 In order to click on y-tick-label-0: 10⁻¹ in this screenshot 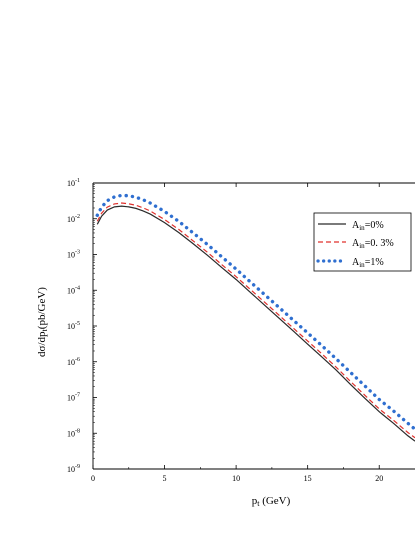, I will do `click(73, 183)`.